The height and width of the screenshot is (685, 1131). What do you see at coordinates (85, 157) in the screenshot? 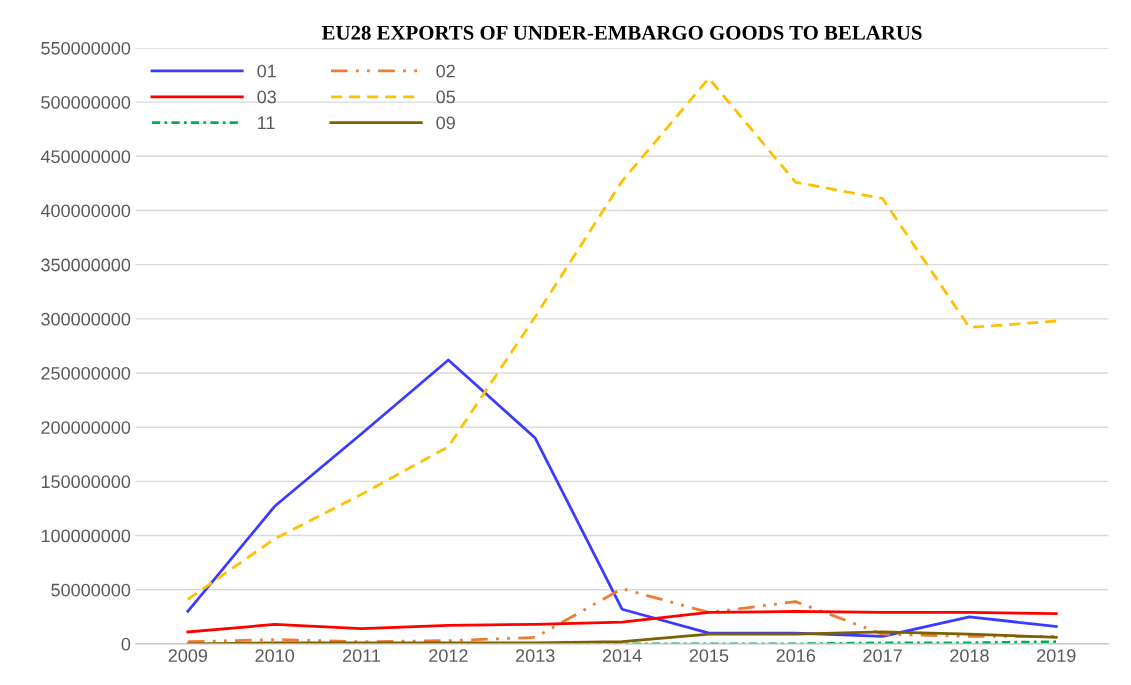
I see `y-tick-label: 450000000` at bounding box center [85, 157].